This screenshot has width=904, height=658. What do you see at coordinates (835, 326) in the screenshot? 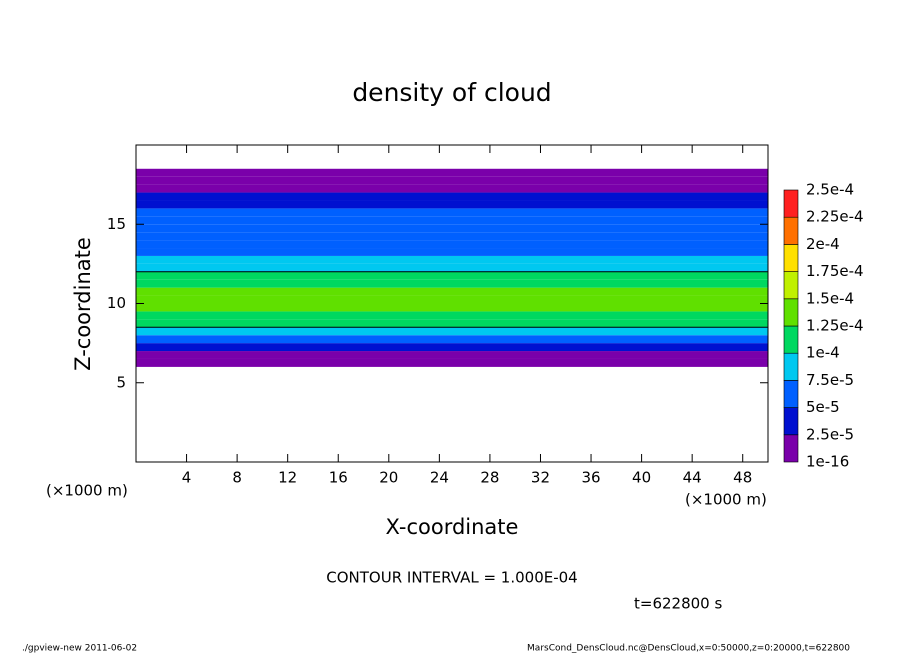
I see `colorbar-label: 1.25e-4` at bounding box center [835, 326].